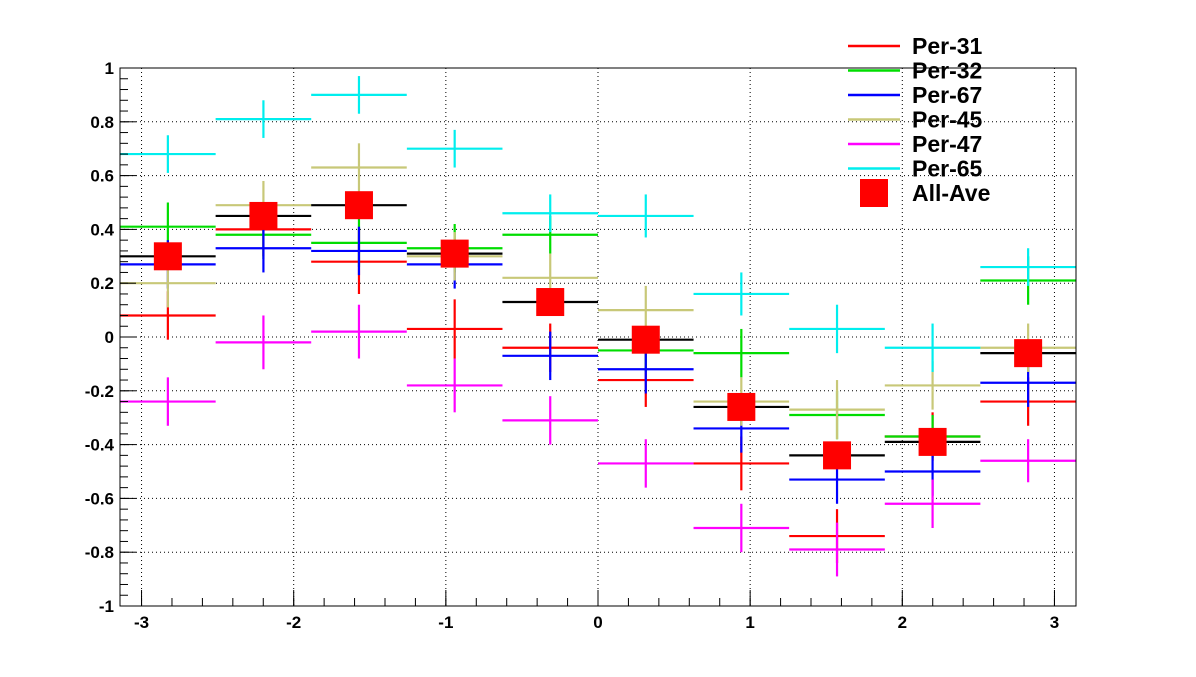 The width and height of the screenshot is (1196, 677). I want to click on y-tick-label: -0.2, so click(99, 391).